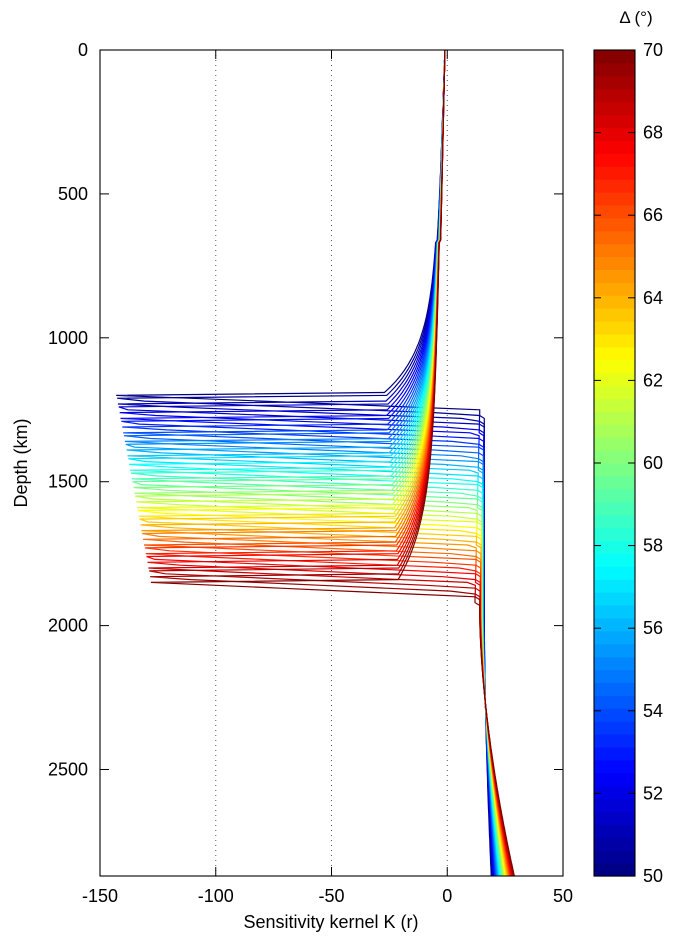 Image resolution: width=677 pixels, height=943 pixels. Describe the element at coordinates (68, 338) in the screenshot. I see `y-tick-label: 1000` at that location.